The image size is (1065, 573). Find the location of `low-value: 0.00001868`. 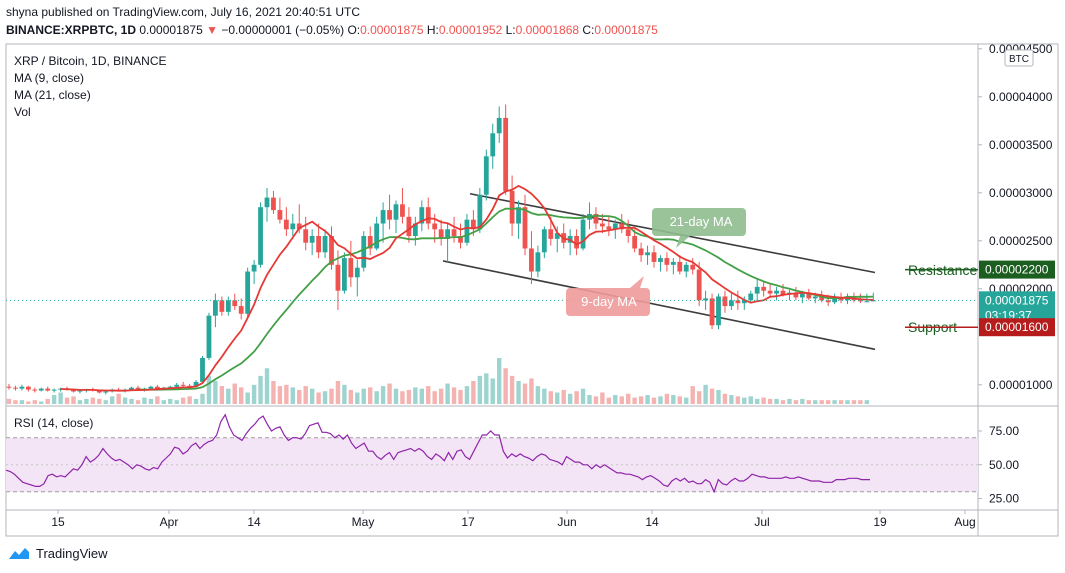

low-value: 0.00001868 is located at coordinates (547, 30).